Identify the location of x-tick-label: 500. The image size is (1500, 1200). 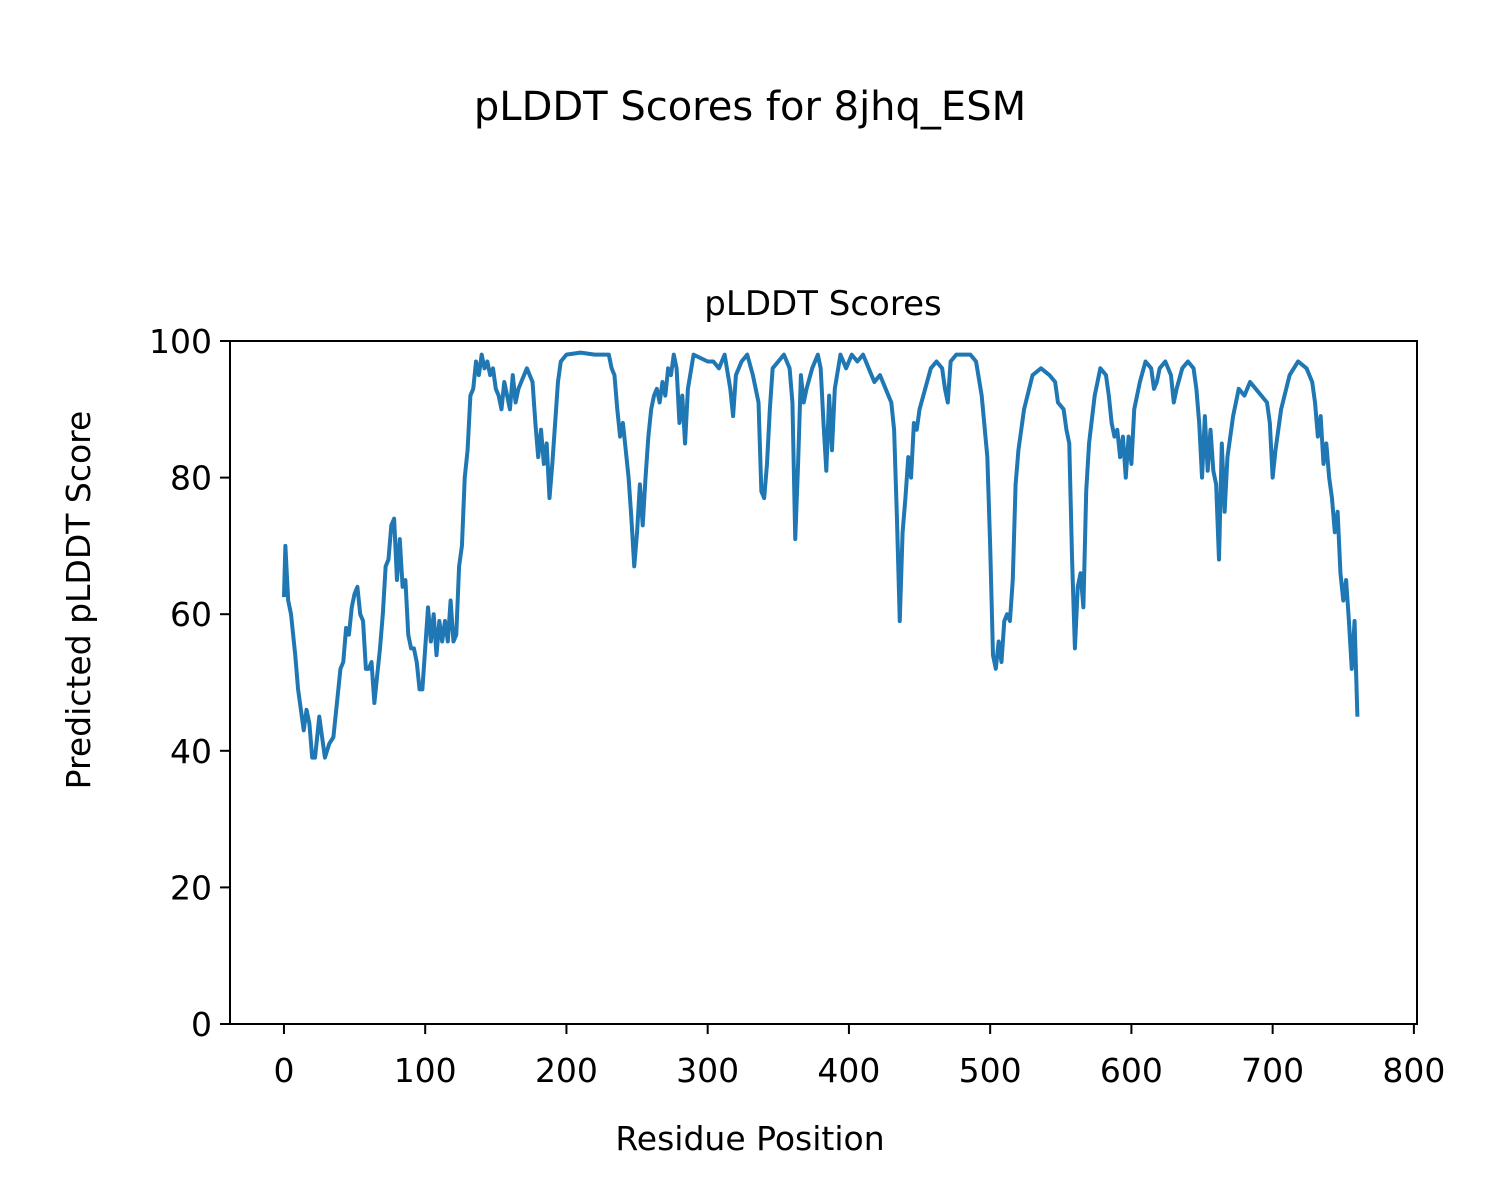
(990, 1070).